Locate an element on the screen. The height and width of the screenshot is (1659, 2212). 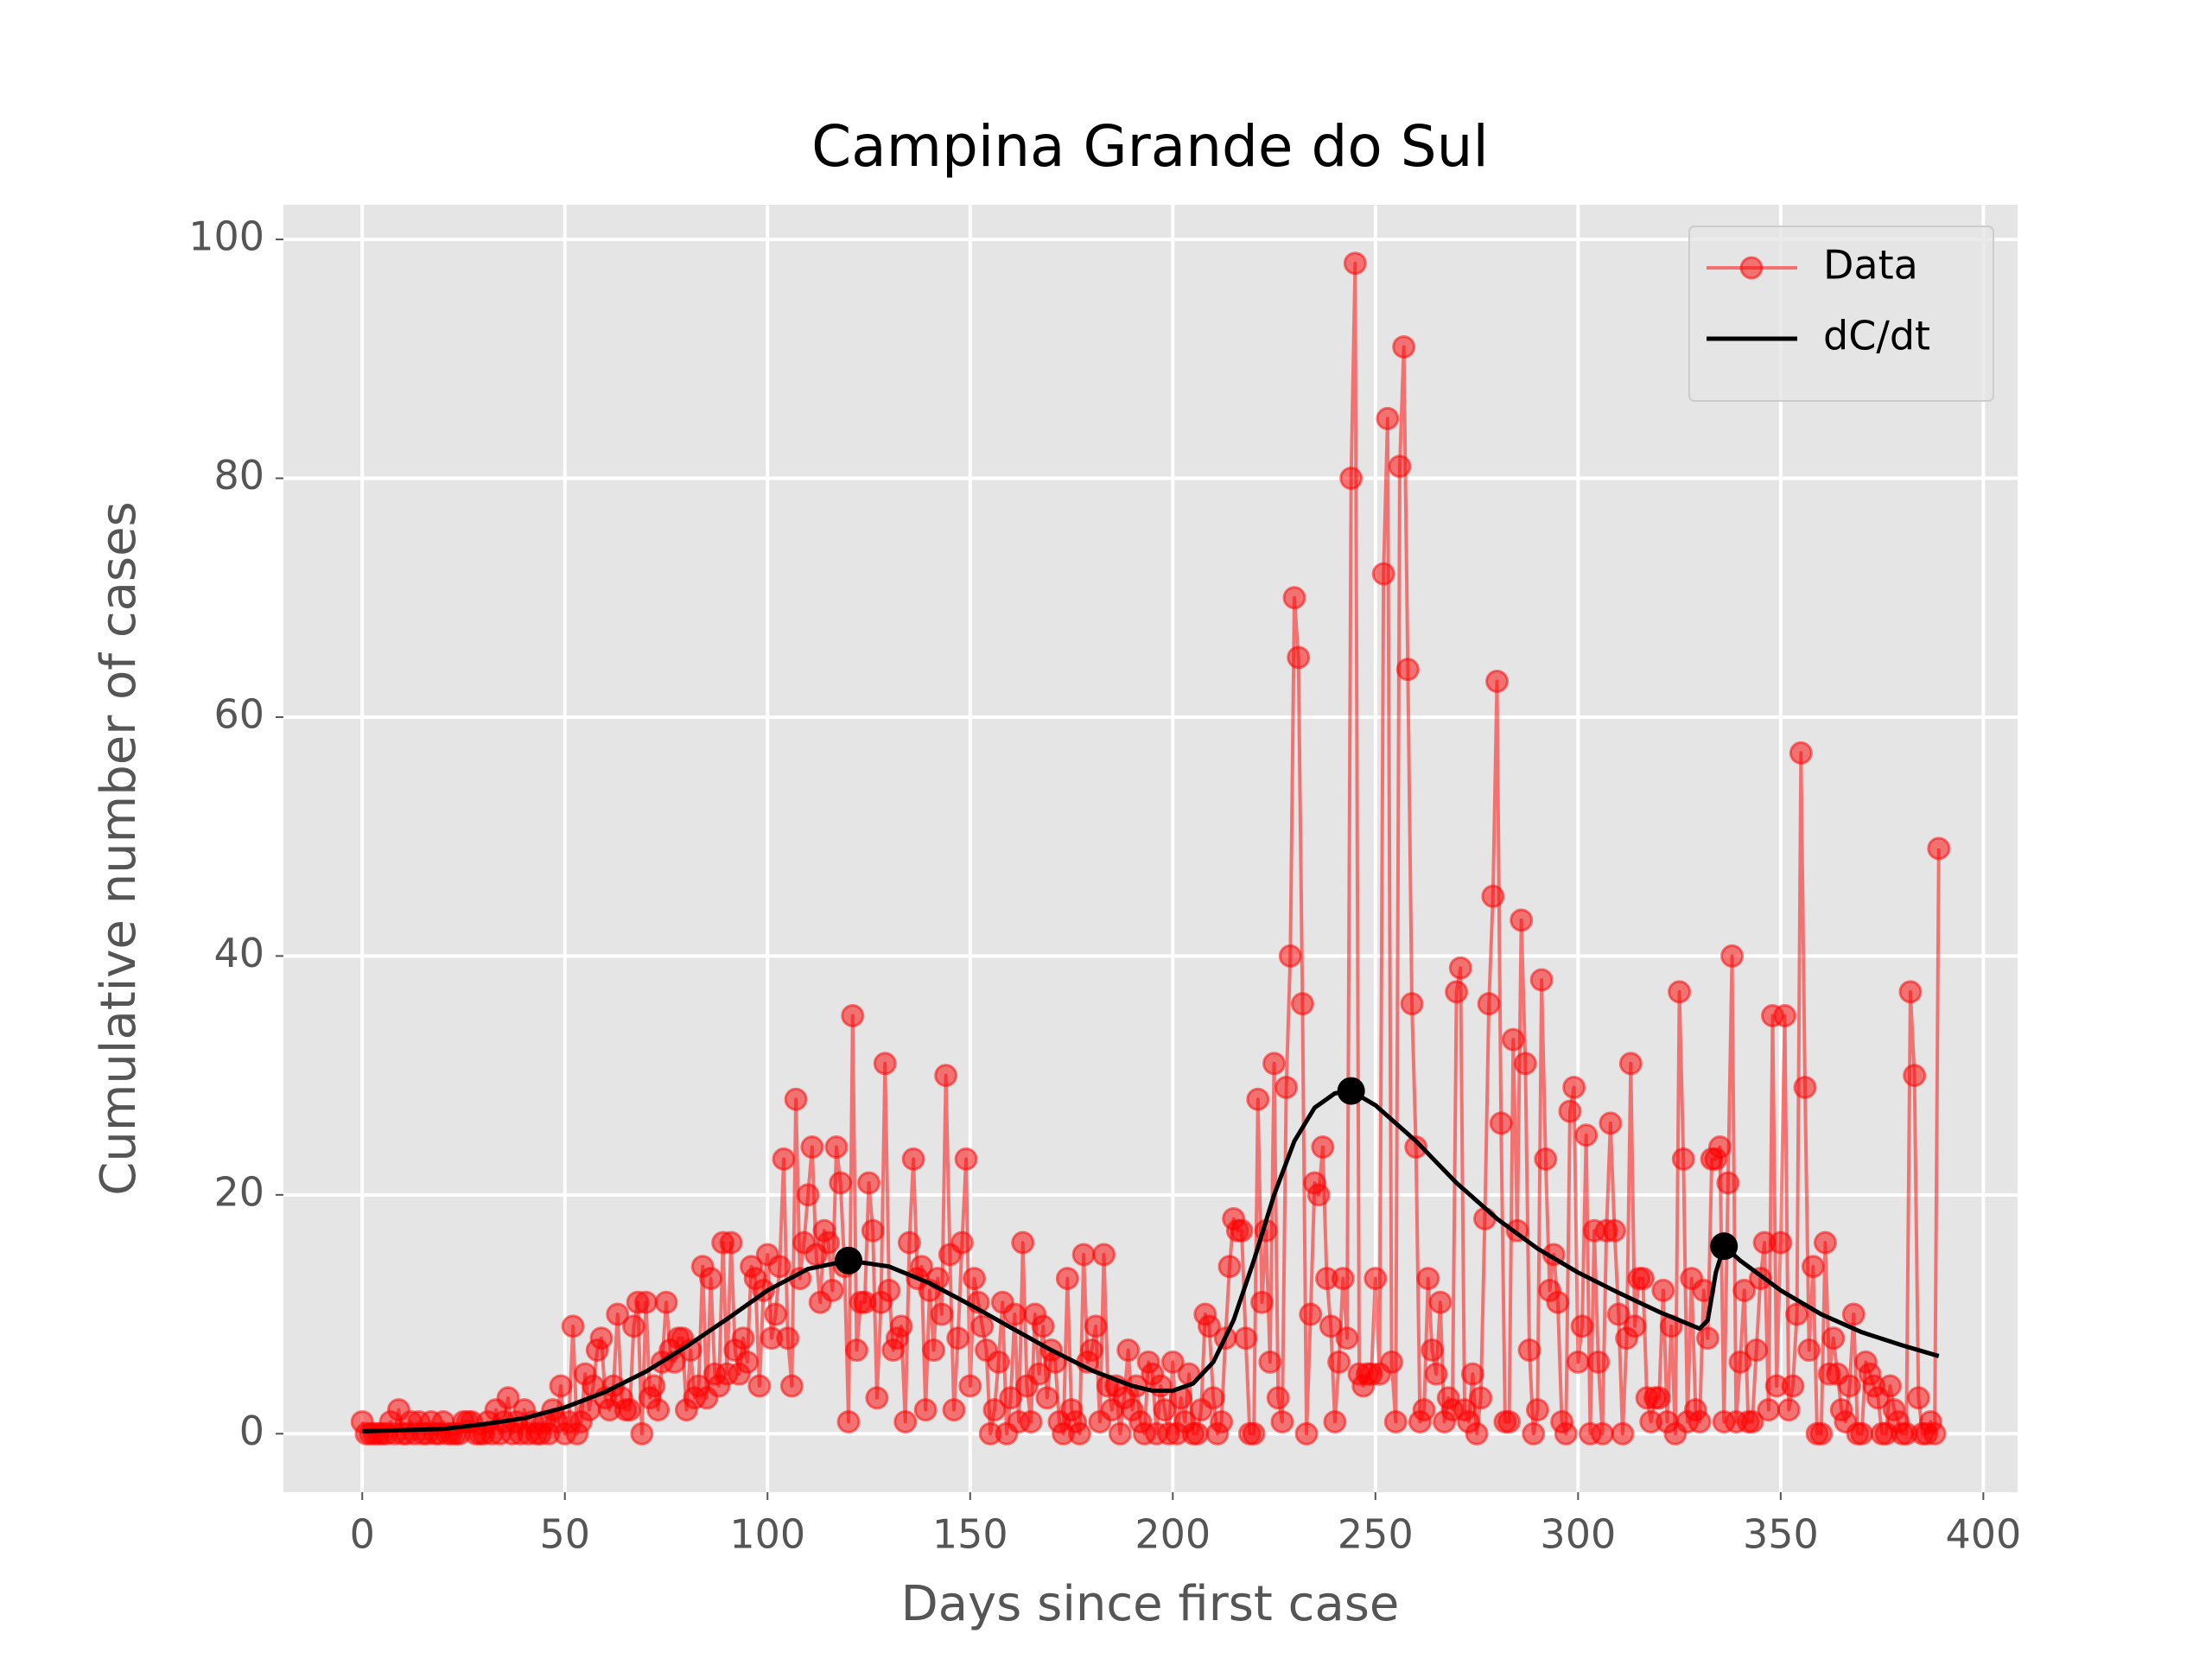
x-tick-label: 350 is located at coordinates (1781, 1534).